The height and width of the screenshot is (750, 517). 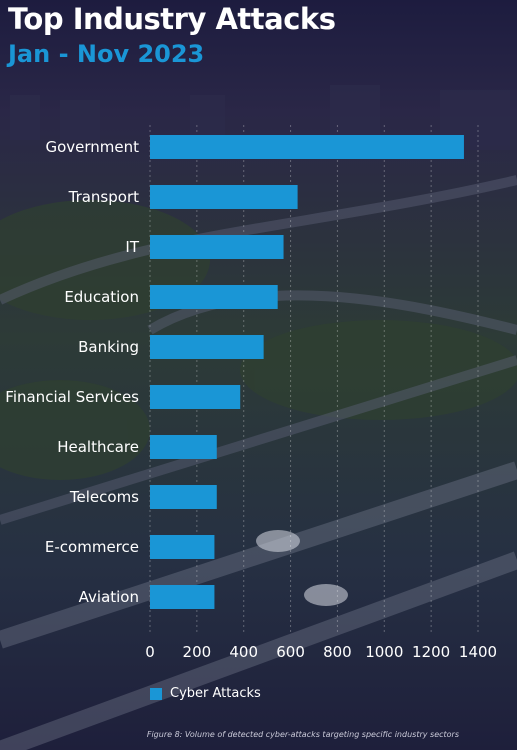 I want to click on category-label: Aviation, so click(x=109, y=597).